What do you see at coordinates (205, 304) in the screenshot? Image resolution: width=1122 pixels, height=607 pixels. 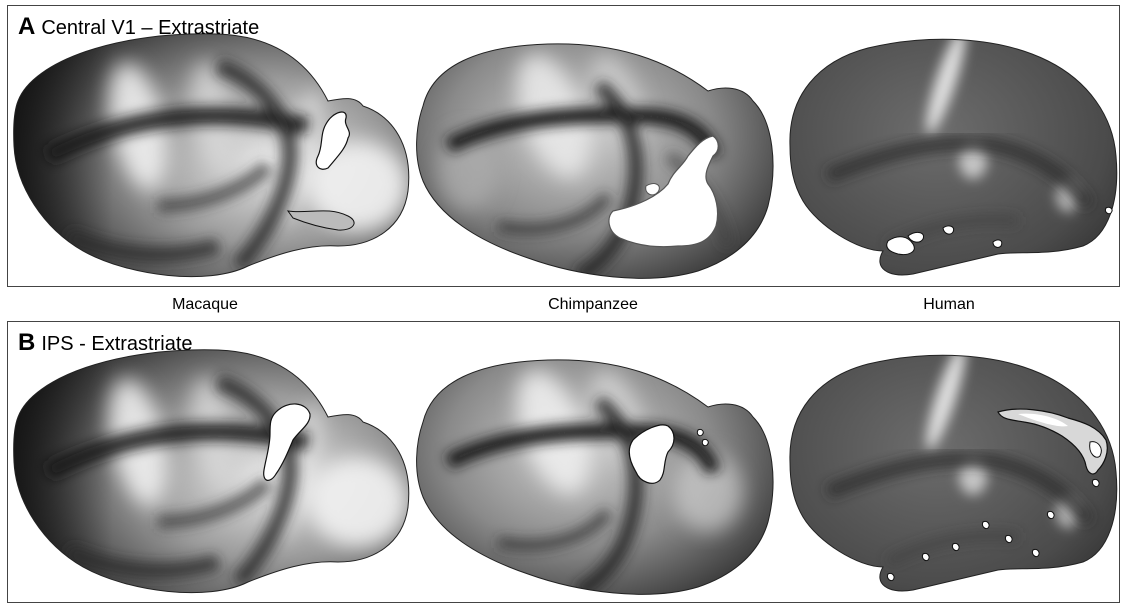 I see `species-label-macaque: Macaque` at bounding box center [205, 304].